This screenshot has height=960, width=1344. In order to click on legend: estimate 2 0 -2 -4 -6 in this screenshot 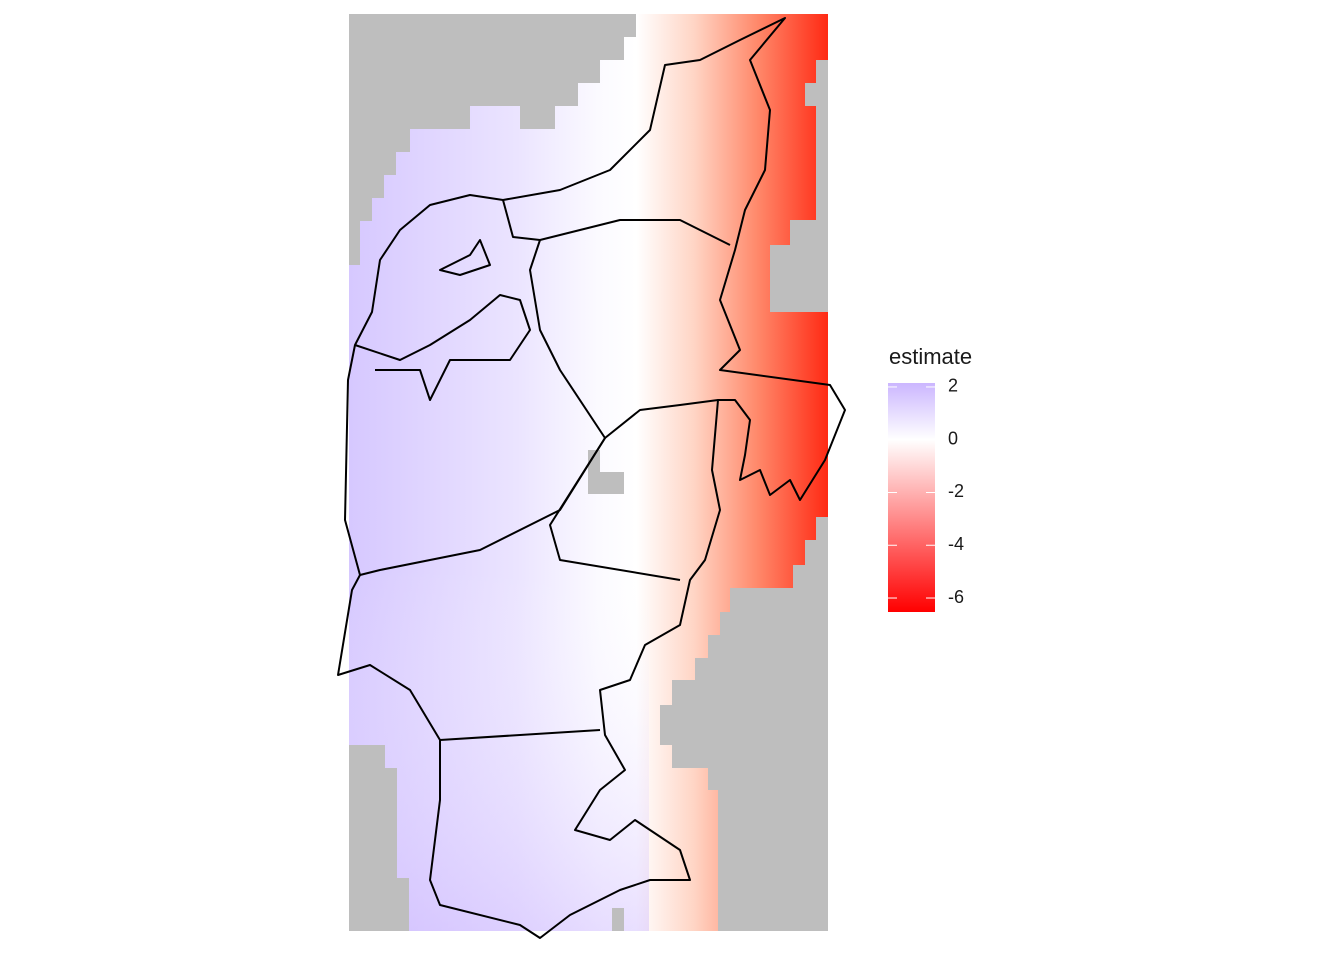, I will do `click(930, 478)`.